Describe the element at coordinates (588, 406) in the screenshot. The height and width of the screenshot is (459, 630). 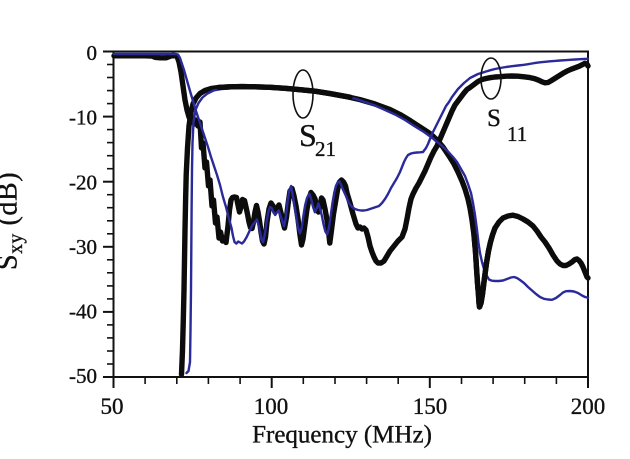
I see `svg-text: 200` at that location.